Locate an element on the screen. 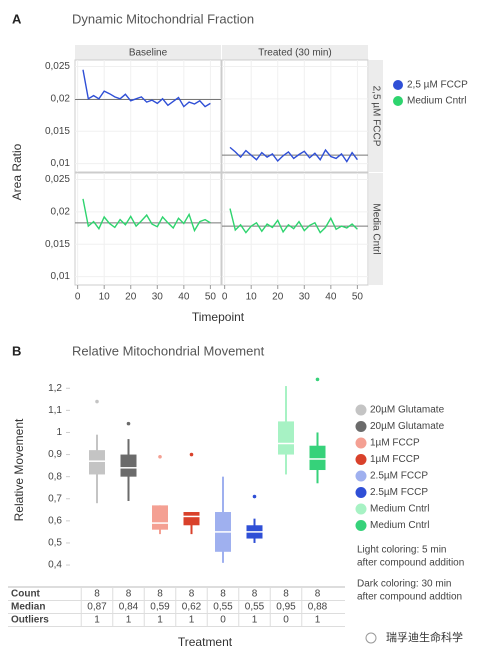 The image size is (487, 659). legend-label: 2.5µM FCCP is located at coordinates (399, 492).